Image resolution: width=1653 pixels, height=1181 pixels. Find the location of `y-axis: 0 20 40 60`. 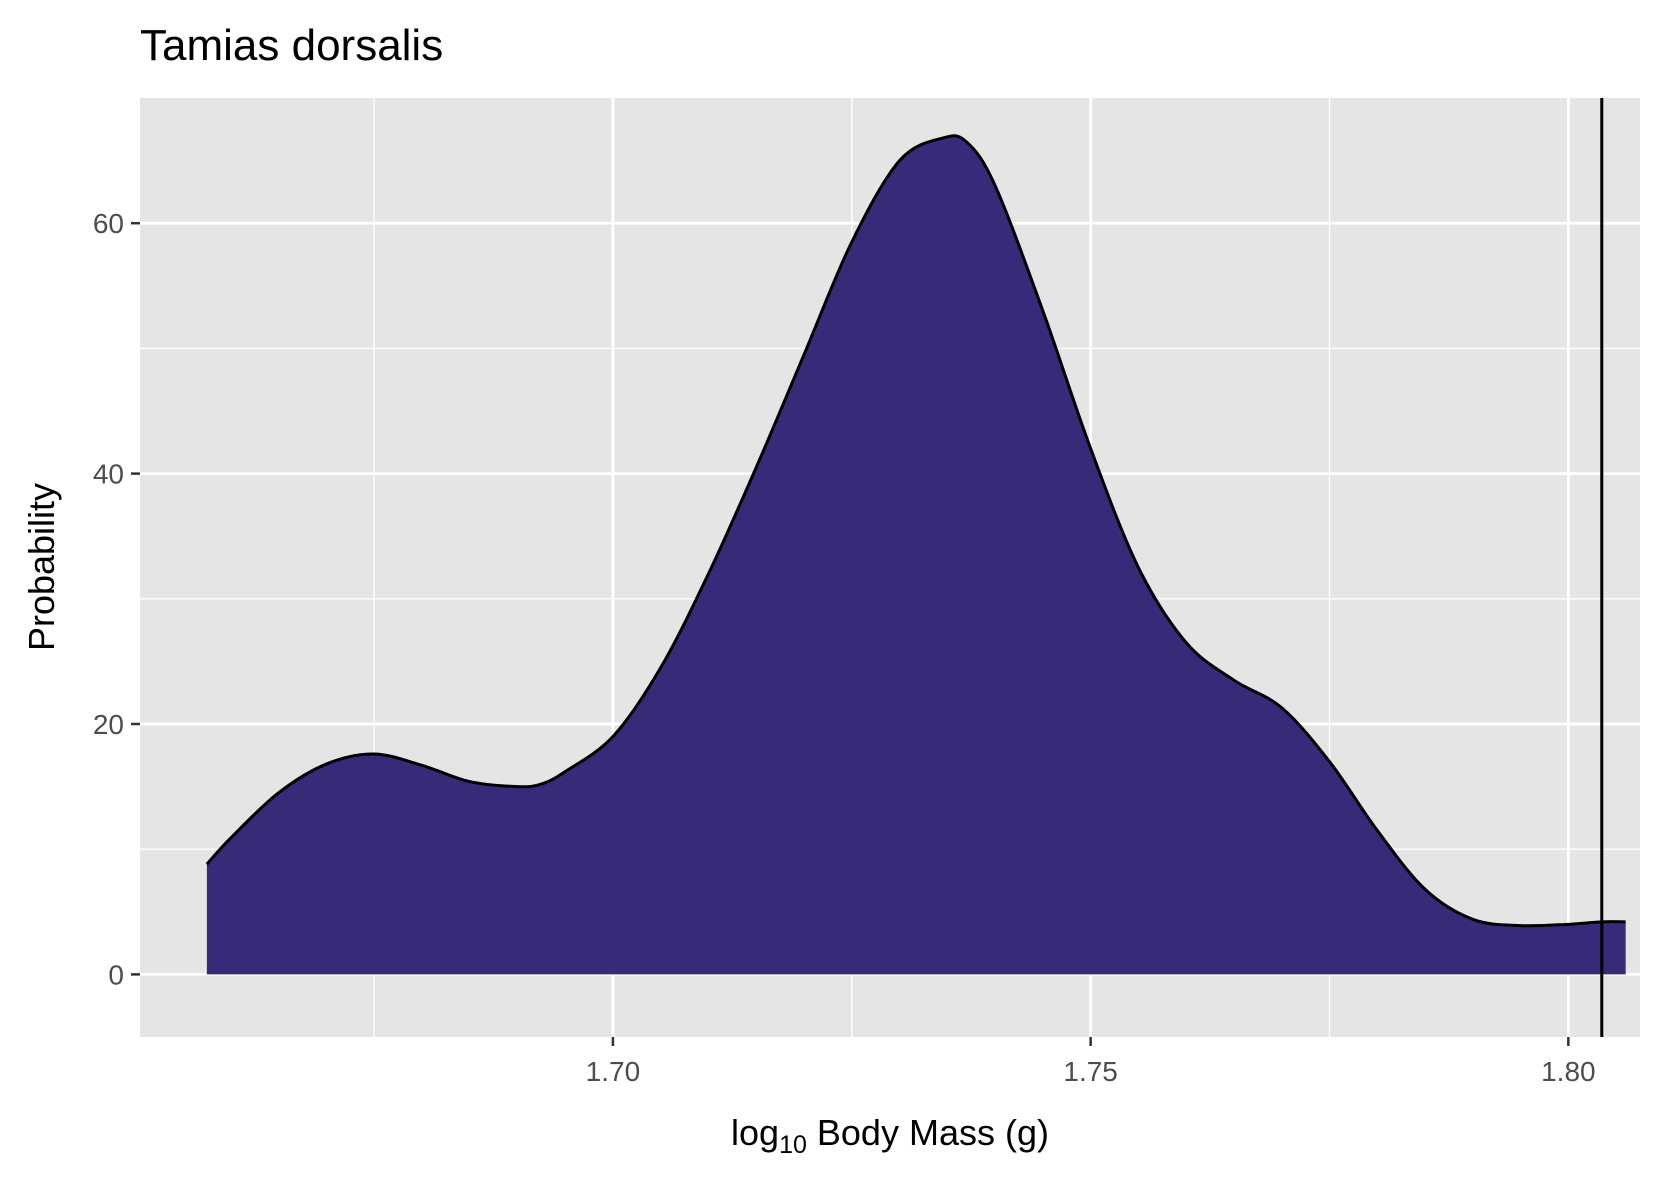

y-axis: 0 20 40 60 is located at coordinates (116, 599).